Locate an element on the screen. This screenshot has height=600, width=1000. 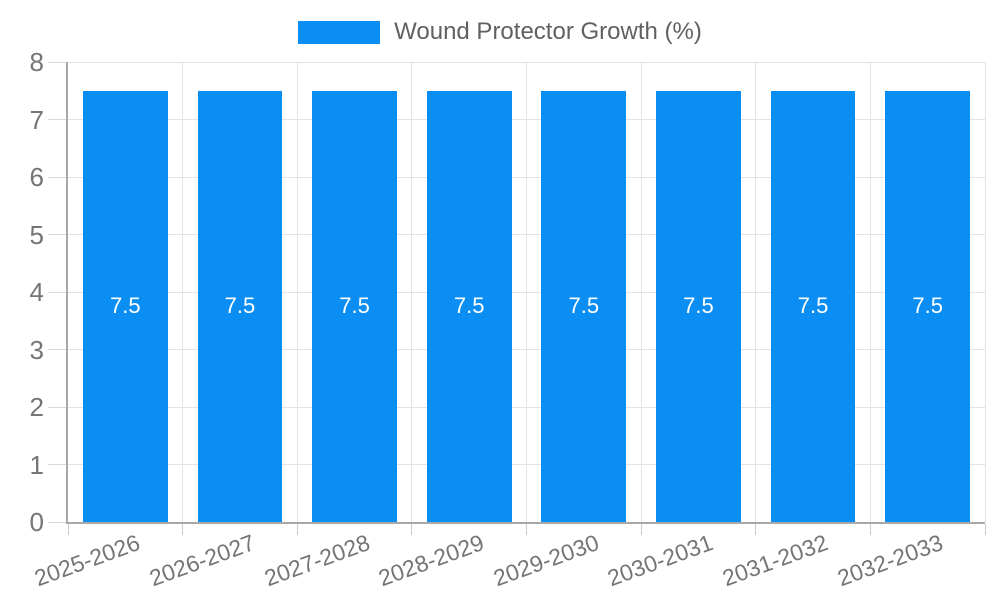
y-tick-label: 6 is located at coordinates (36, 177).